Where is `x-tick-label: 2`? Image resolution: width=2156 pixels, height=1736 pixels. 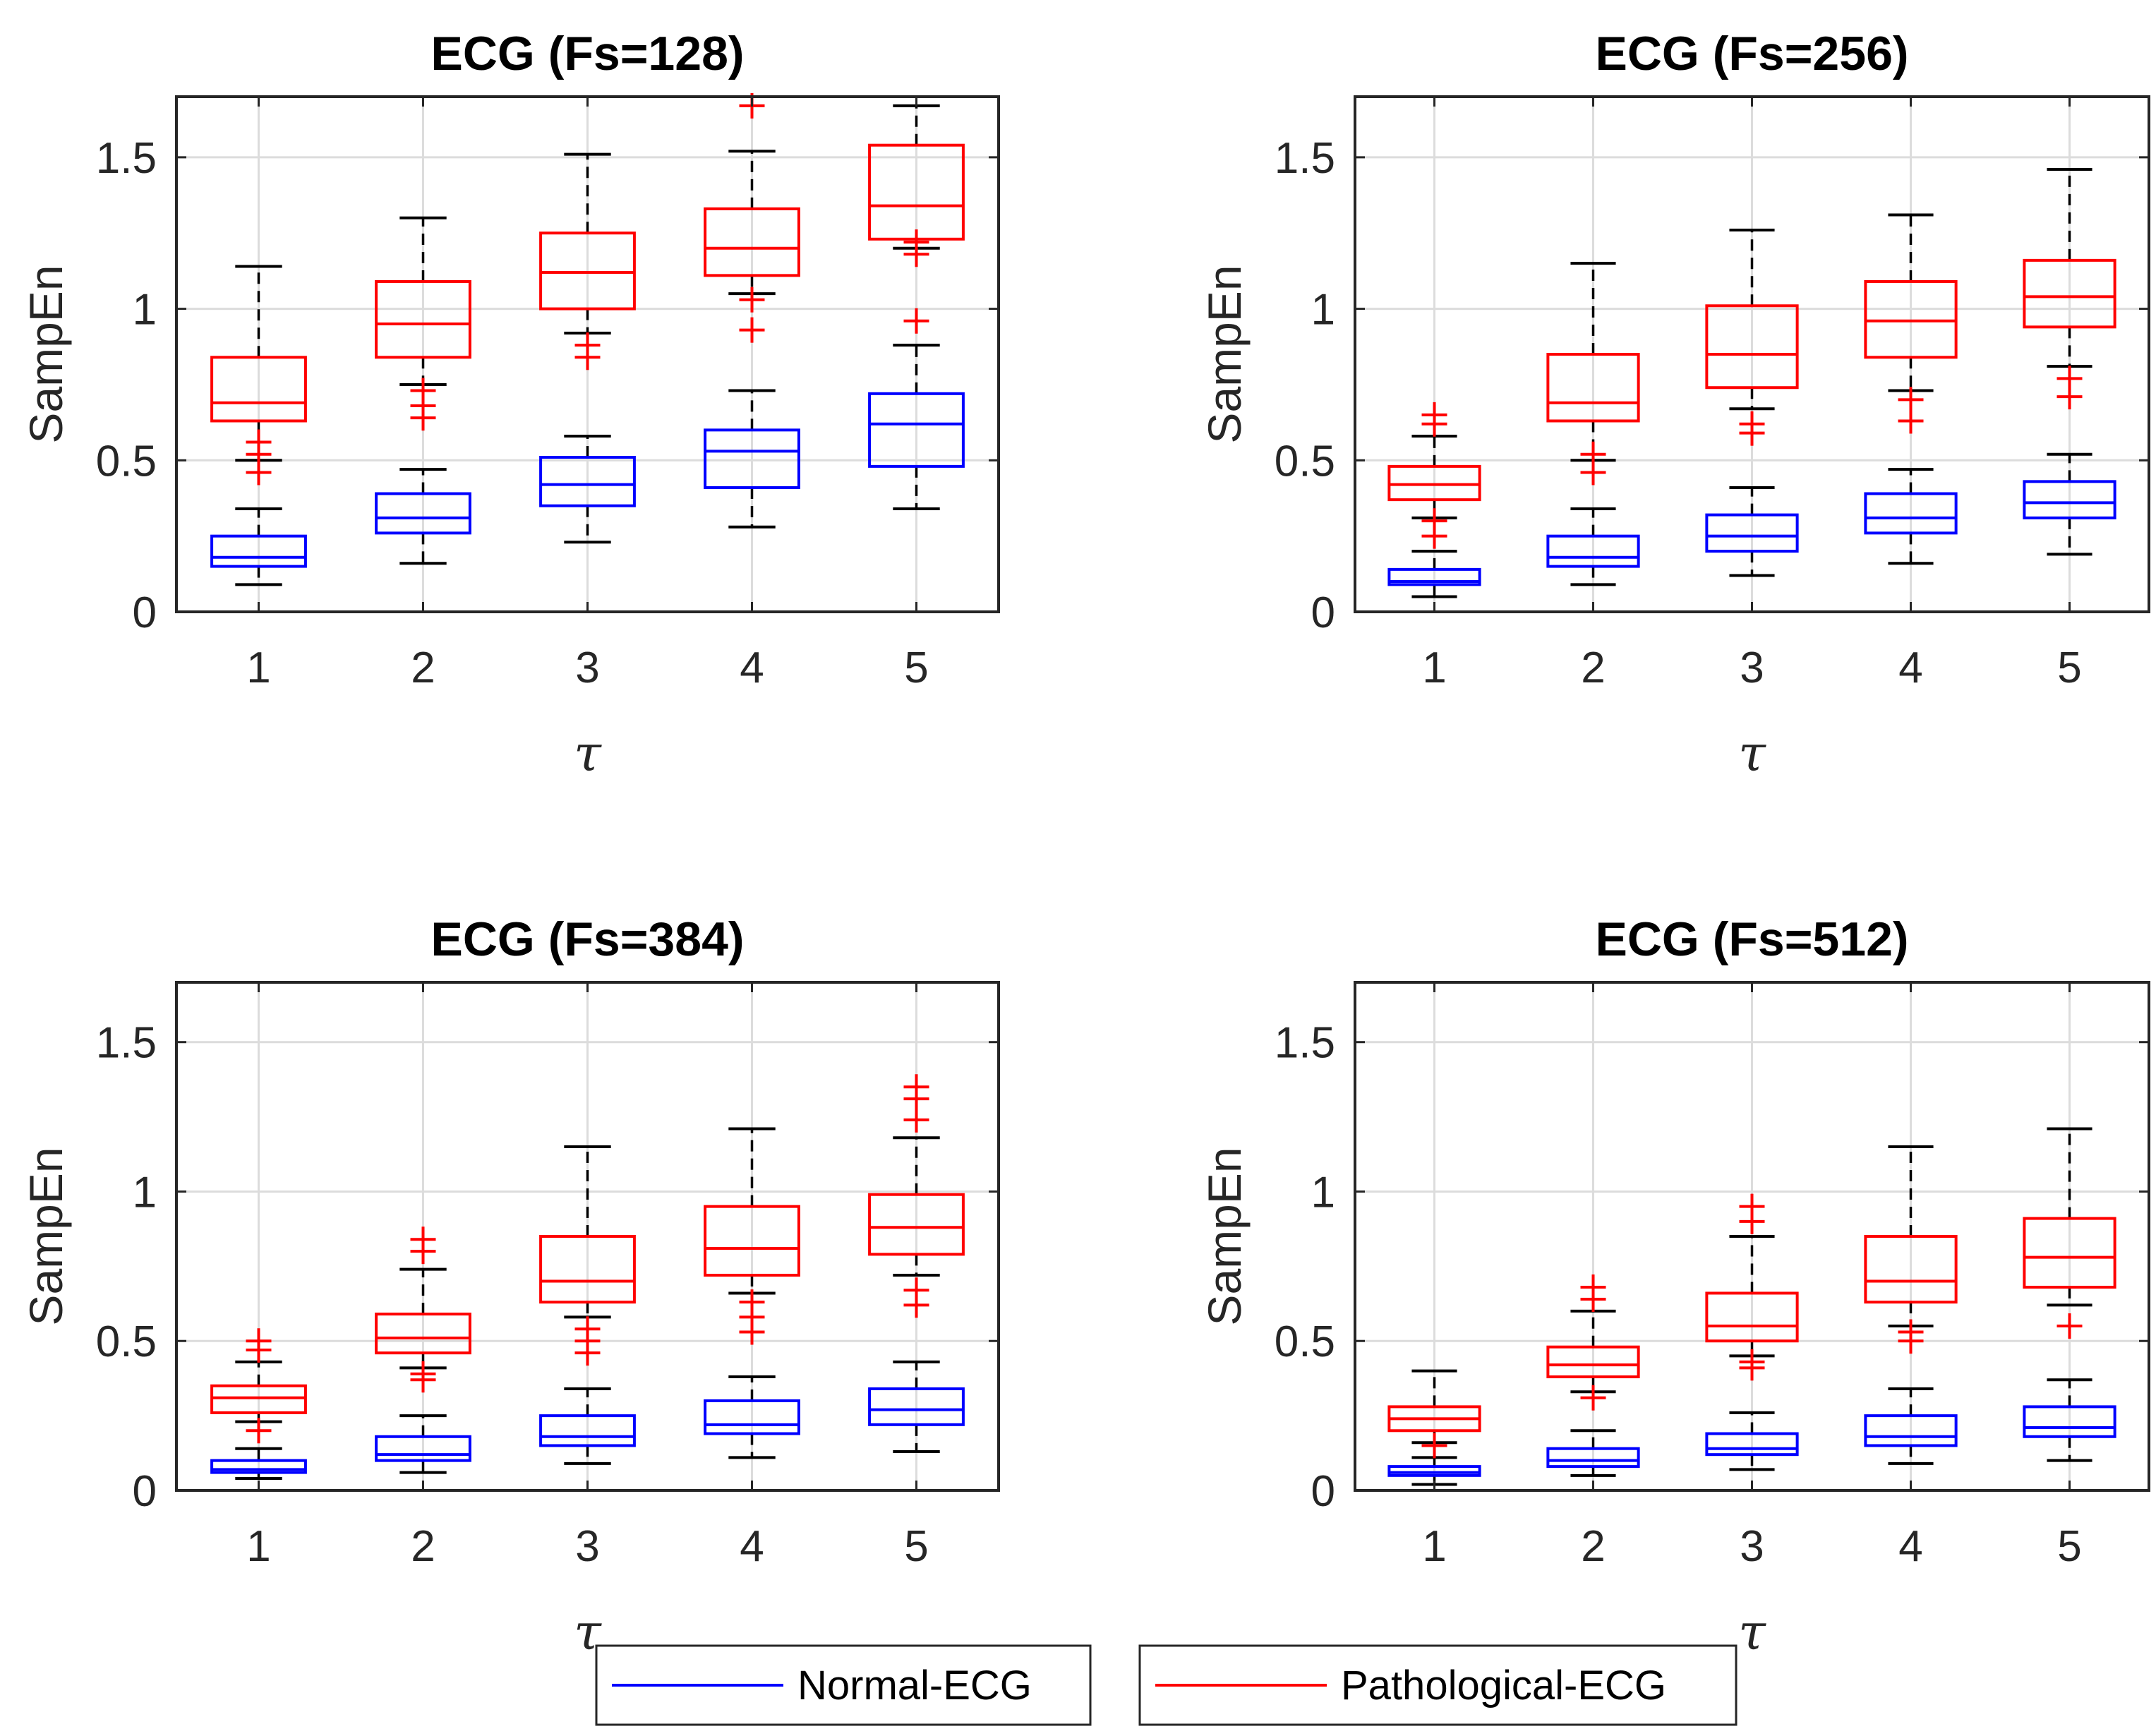
x-tick-label: 2 is located at coordinates (423, 1546).